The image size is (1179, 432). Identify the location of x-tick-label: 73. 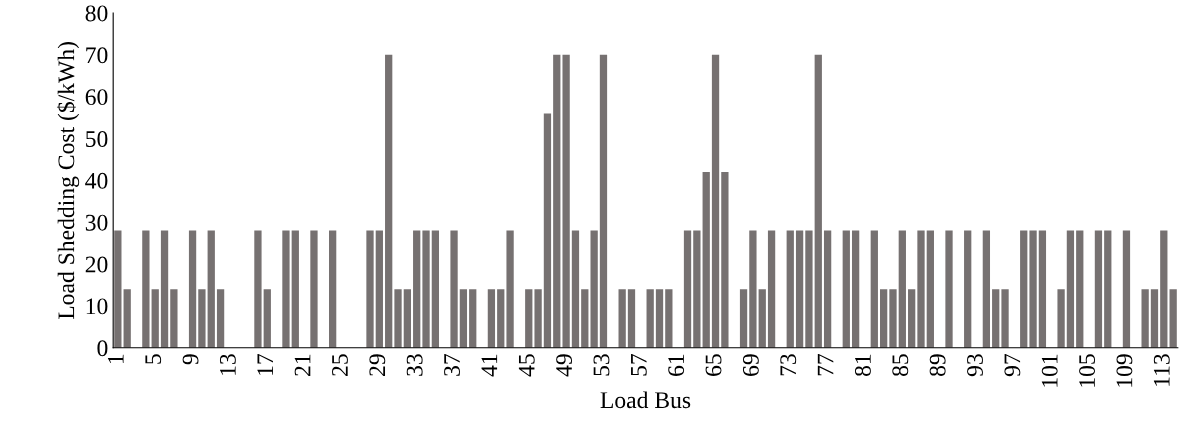
(788, 365).